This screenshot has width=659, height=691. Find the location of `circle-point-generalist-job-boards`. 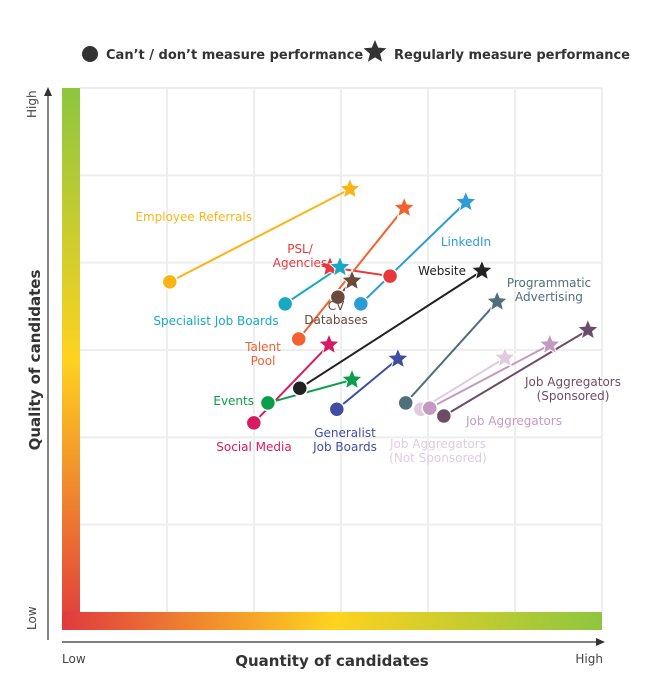

circle-point-generalist-job-boards is located at coordinates (337, 409).